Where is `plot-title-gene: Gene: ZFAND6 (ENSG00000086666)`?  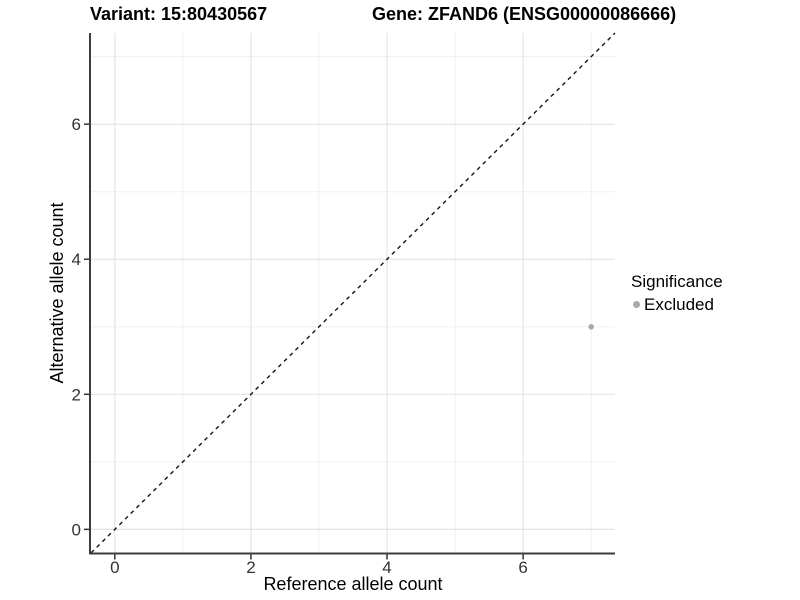
plot-title-gene: Gene: ZFAND6 (ENSG00000086666) is located at coordinates (524, 14).